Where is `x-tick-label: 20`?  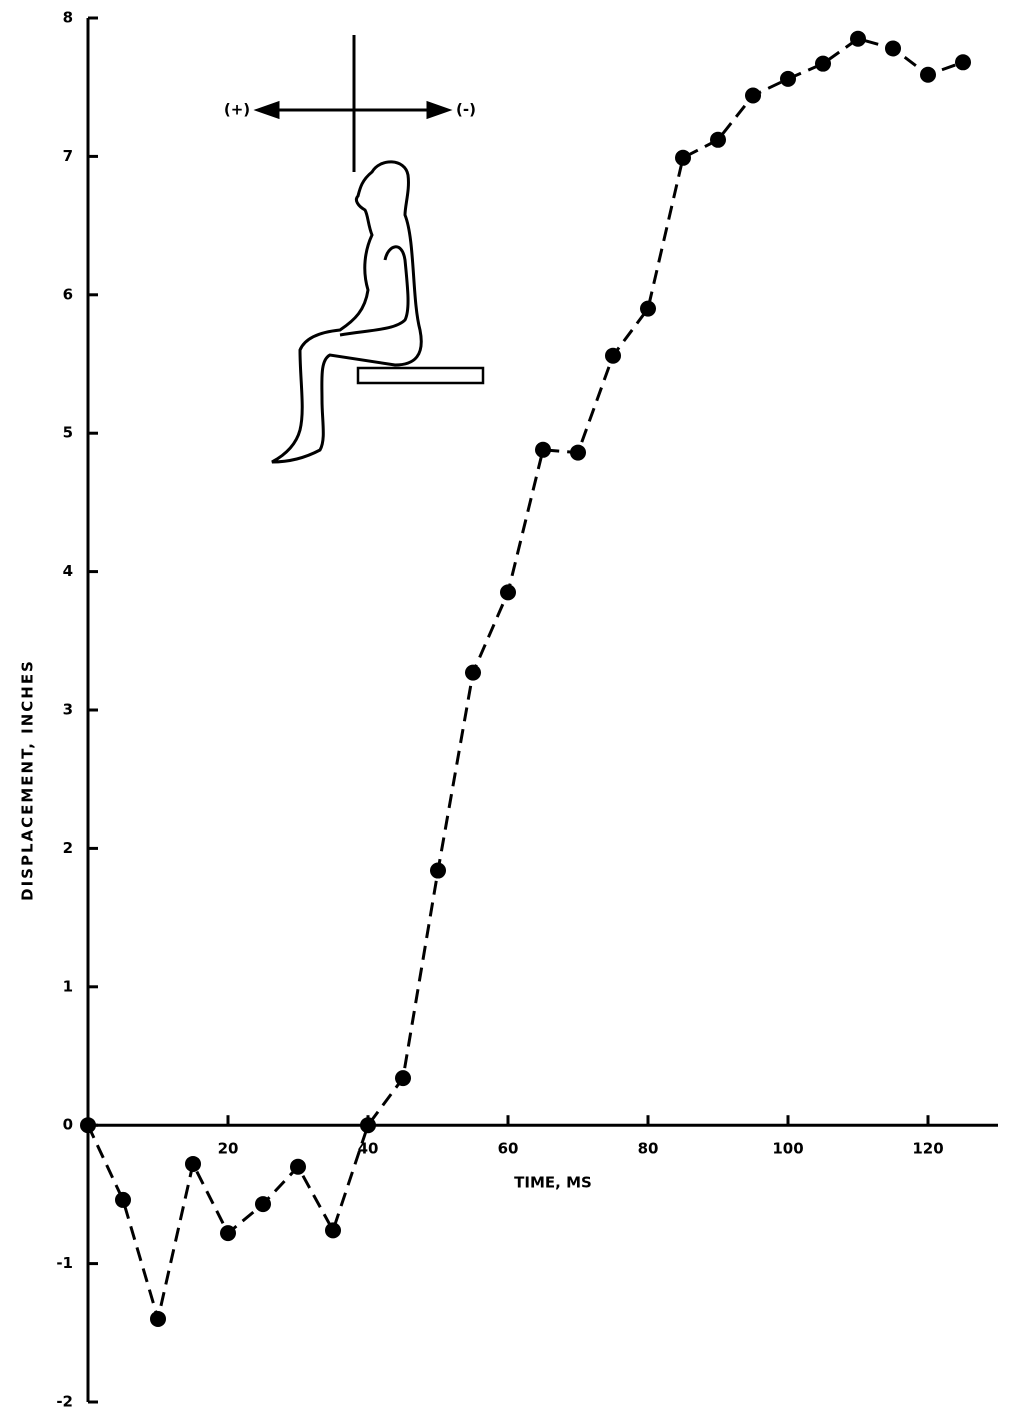
x-tick-label: 20 is located at coordinates (228, 1149).